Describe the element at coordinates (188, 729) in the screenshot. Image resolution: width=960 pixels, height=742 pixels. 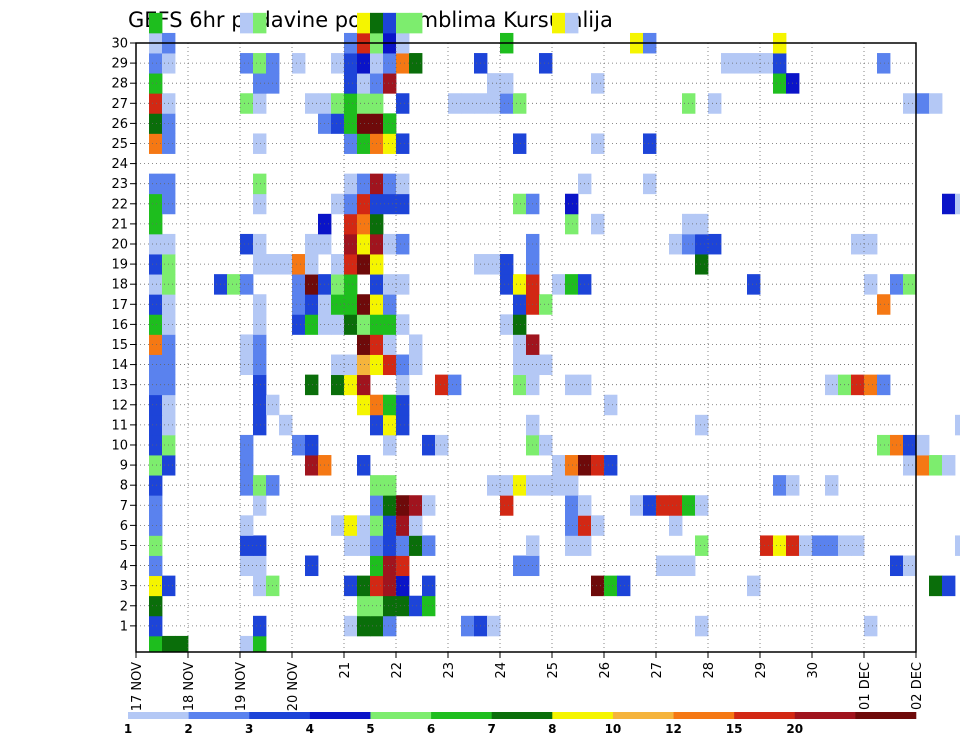
I see `colorbar-label: 2` at that location.